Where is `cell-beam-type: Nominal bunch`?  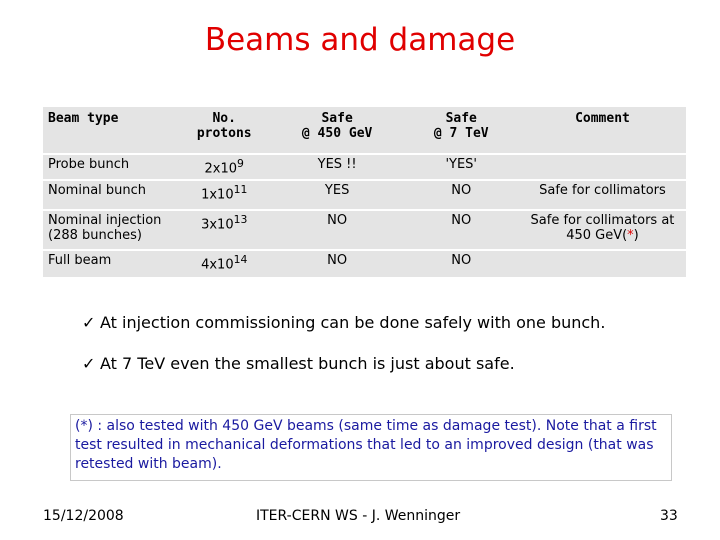
cell-beam-type: Nominal bunch is located at coordinates (110, 195).